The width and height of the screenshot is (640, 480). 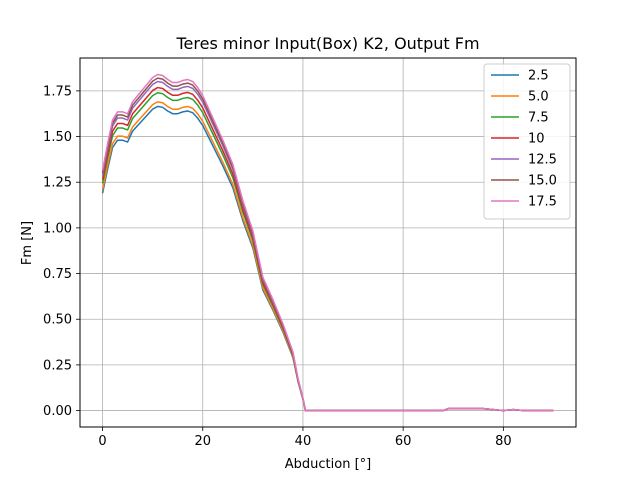 I want to click on legend-box, so click(x=527, y=141).